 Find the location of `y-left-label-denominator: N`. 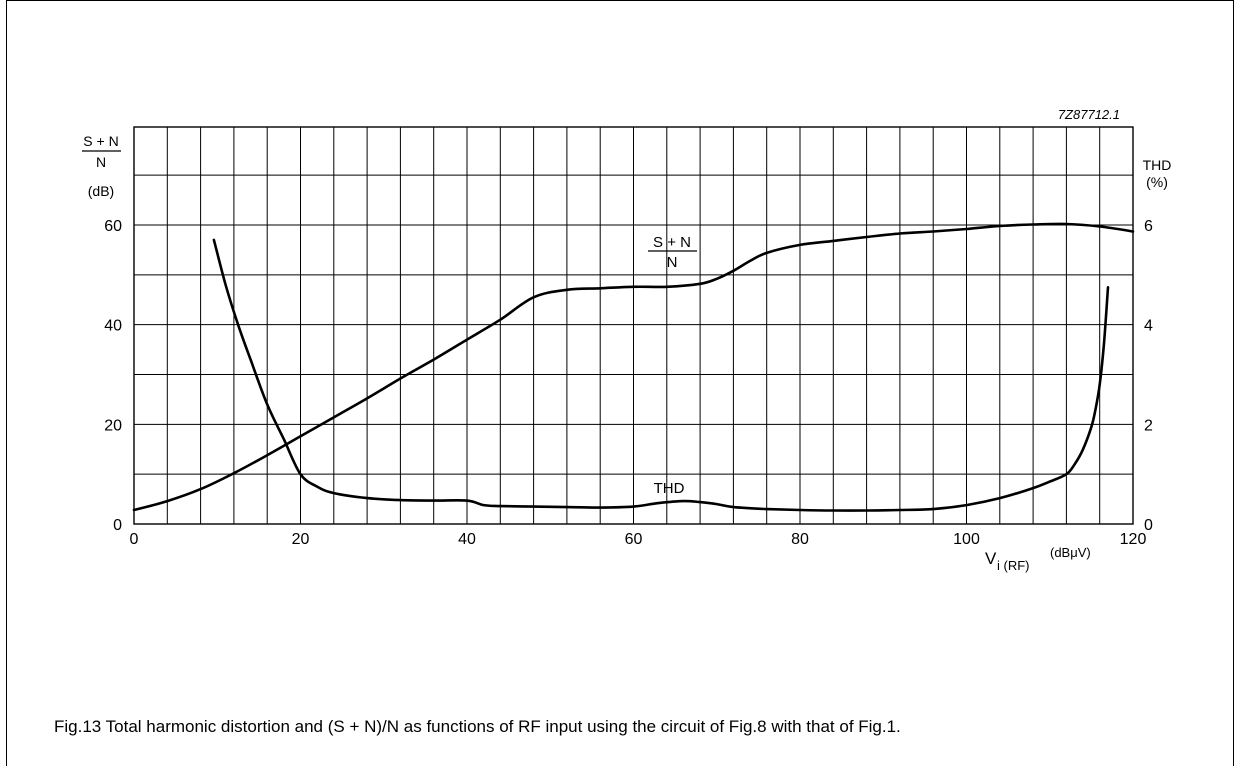

y-left-label-denominator: N is located at coordinates (101, 162).